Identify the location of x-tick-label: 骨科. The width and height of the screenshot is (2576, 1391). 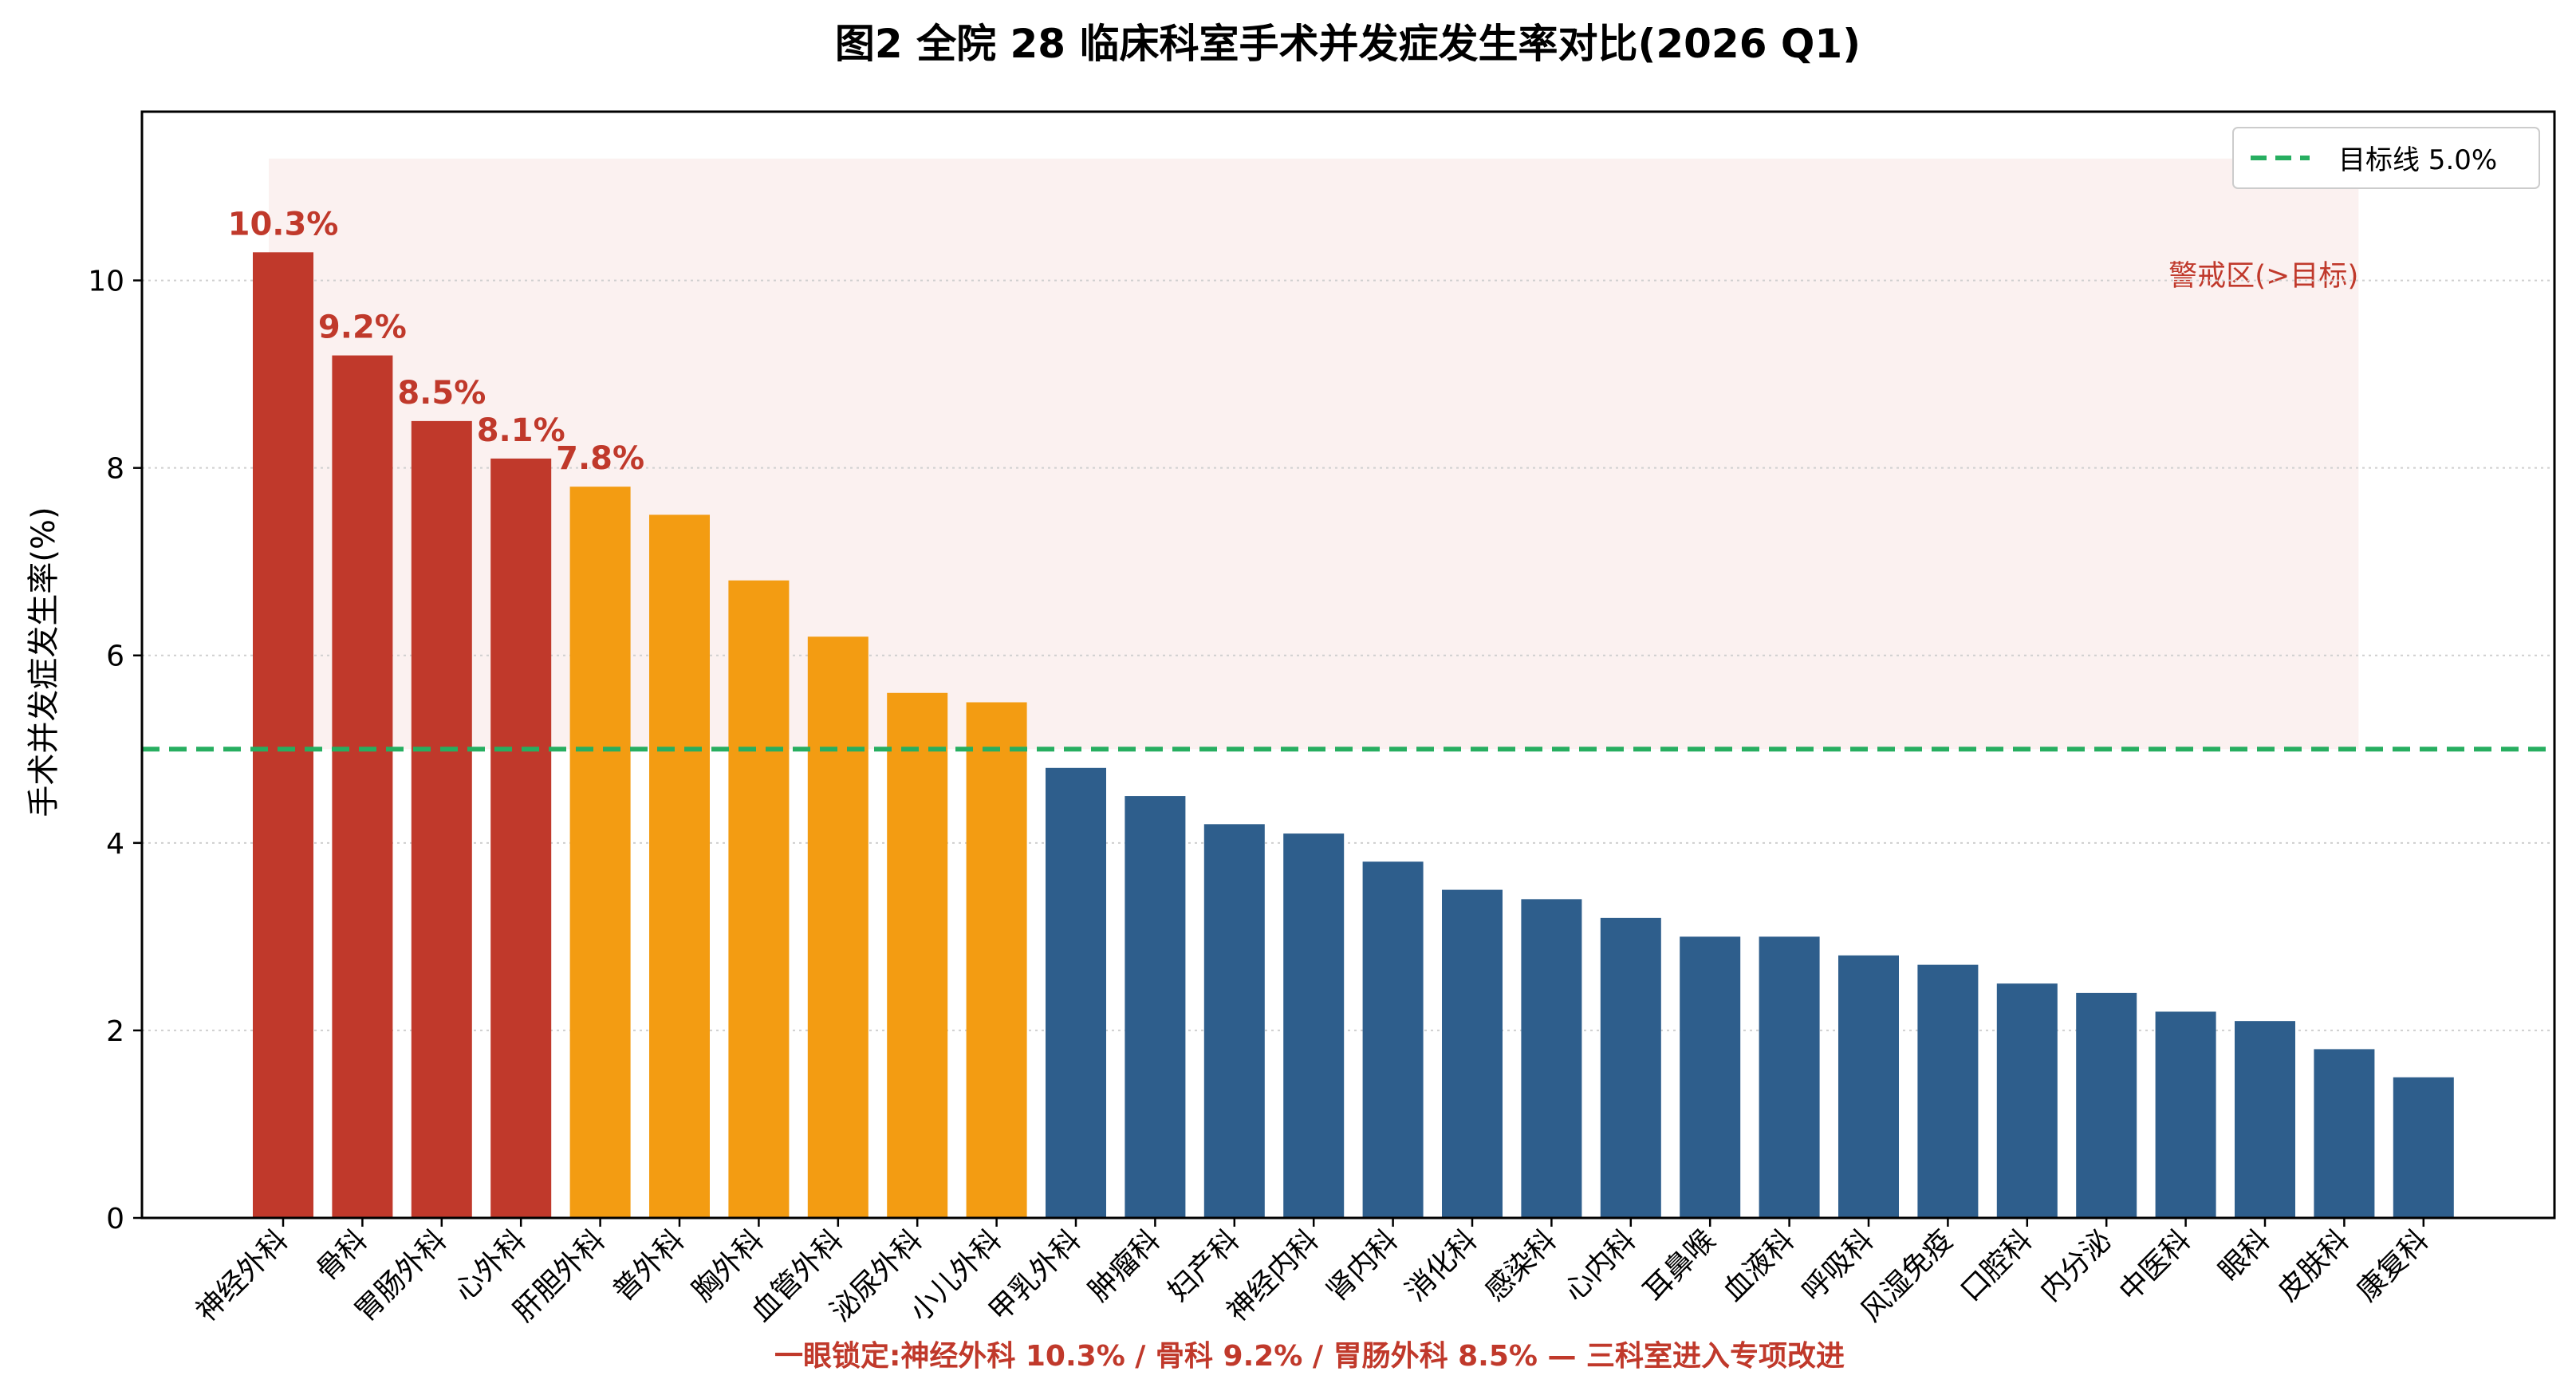
(342, 1255).